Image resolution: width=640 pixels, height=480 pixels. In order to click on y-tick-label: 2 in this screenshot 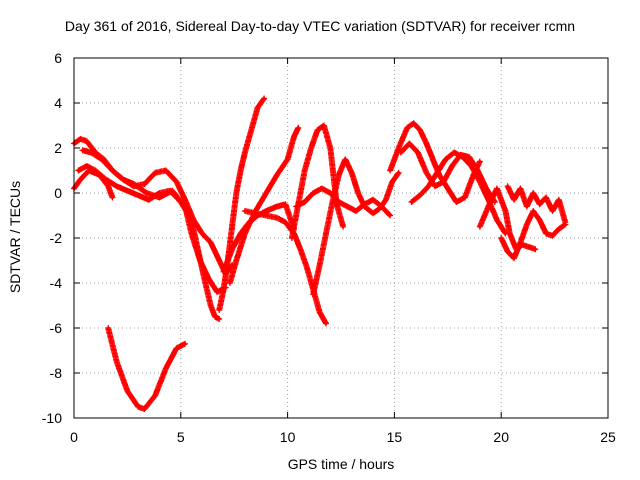, I will do `click(58, 148)`.